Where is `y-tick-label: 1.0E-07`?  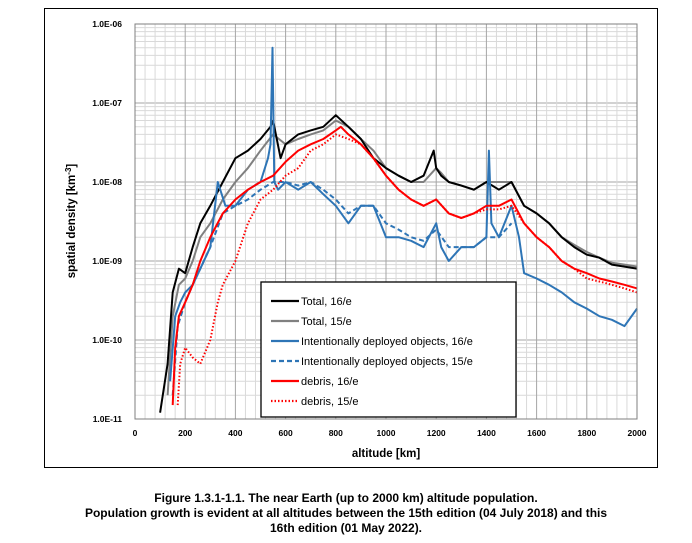
y-tick-label: 1.0E-07 is located at coordinates (107, 103).